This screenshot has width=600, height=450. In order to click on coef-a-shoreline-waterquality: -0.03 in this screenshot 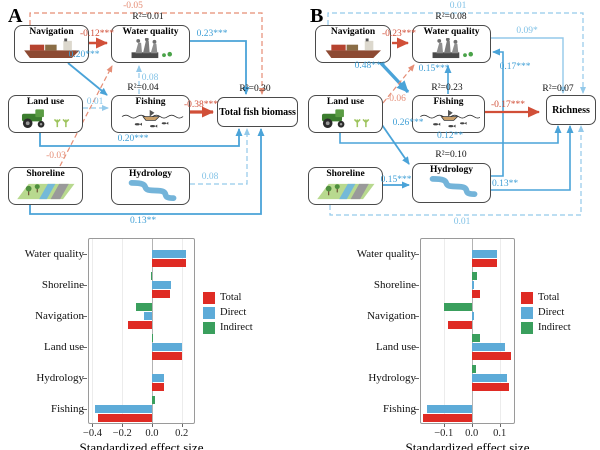, I will do `click(56, 156)`.